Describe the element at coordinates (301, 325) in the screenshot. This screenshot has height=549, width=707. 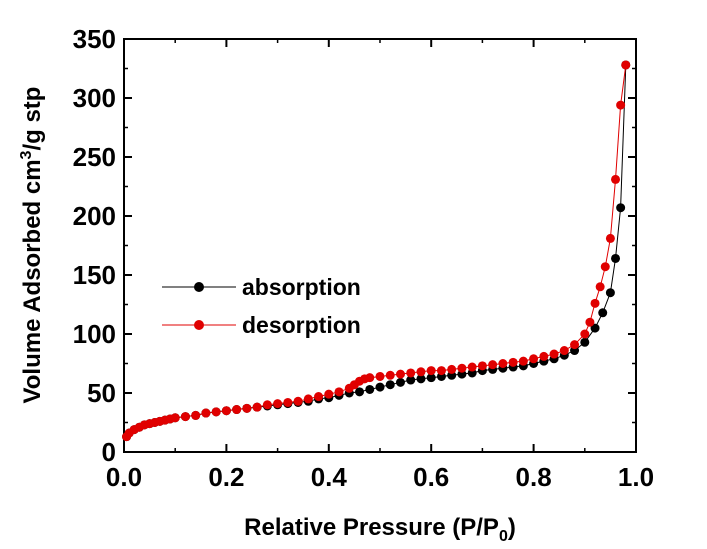
I see `legend-label-desorption: desorption` at that location.